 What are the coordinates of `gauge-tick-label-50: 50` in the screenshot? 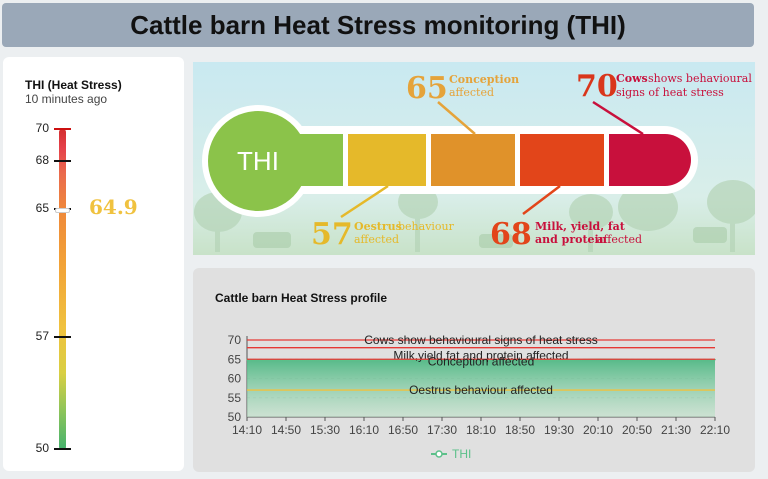 It's located at (42, 448).